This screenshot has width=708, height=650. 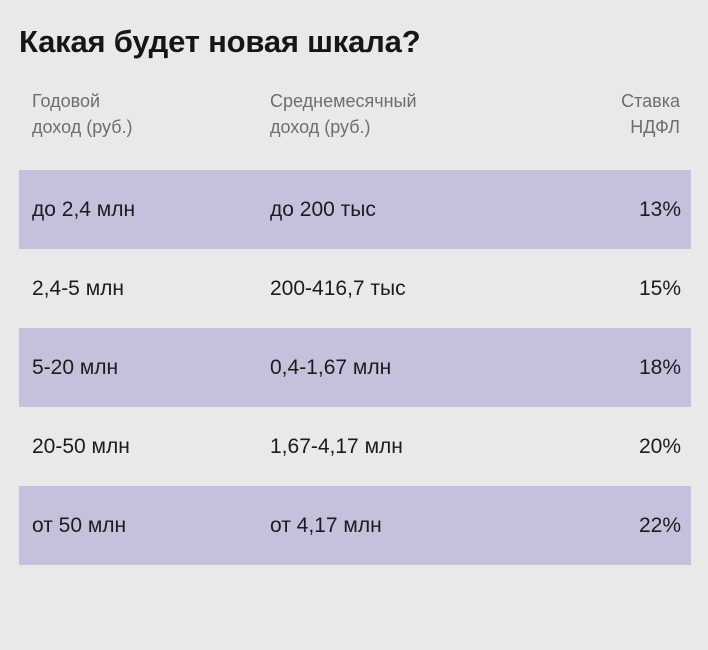 I want to click on tax-rate-cell: 22%, so click(x=659, y=525).